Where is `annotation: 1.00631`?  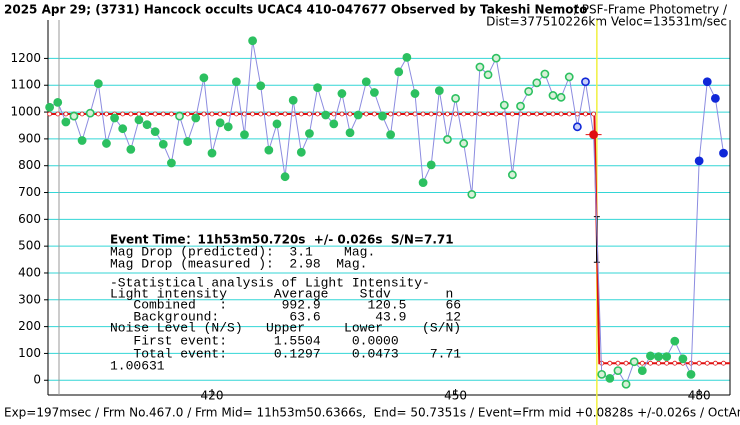 annotation: 1.00631 is located at coordinates (137, 365).